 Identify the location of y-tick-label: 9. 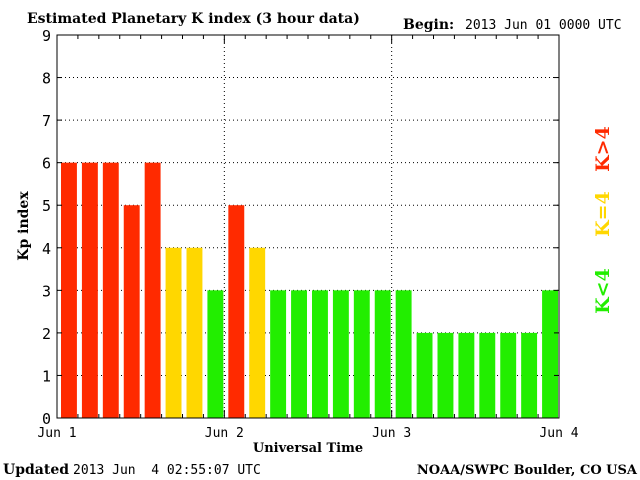
(46, 36).